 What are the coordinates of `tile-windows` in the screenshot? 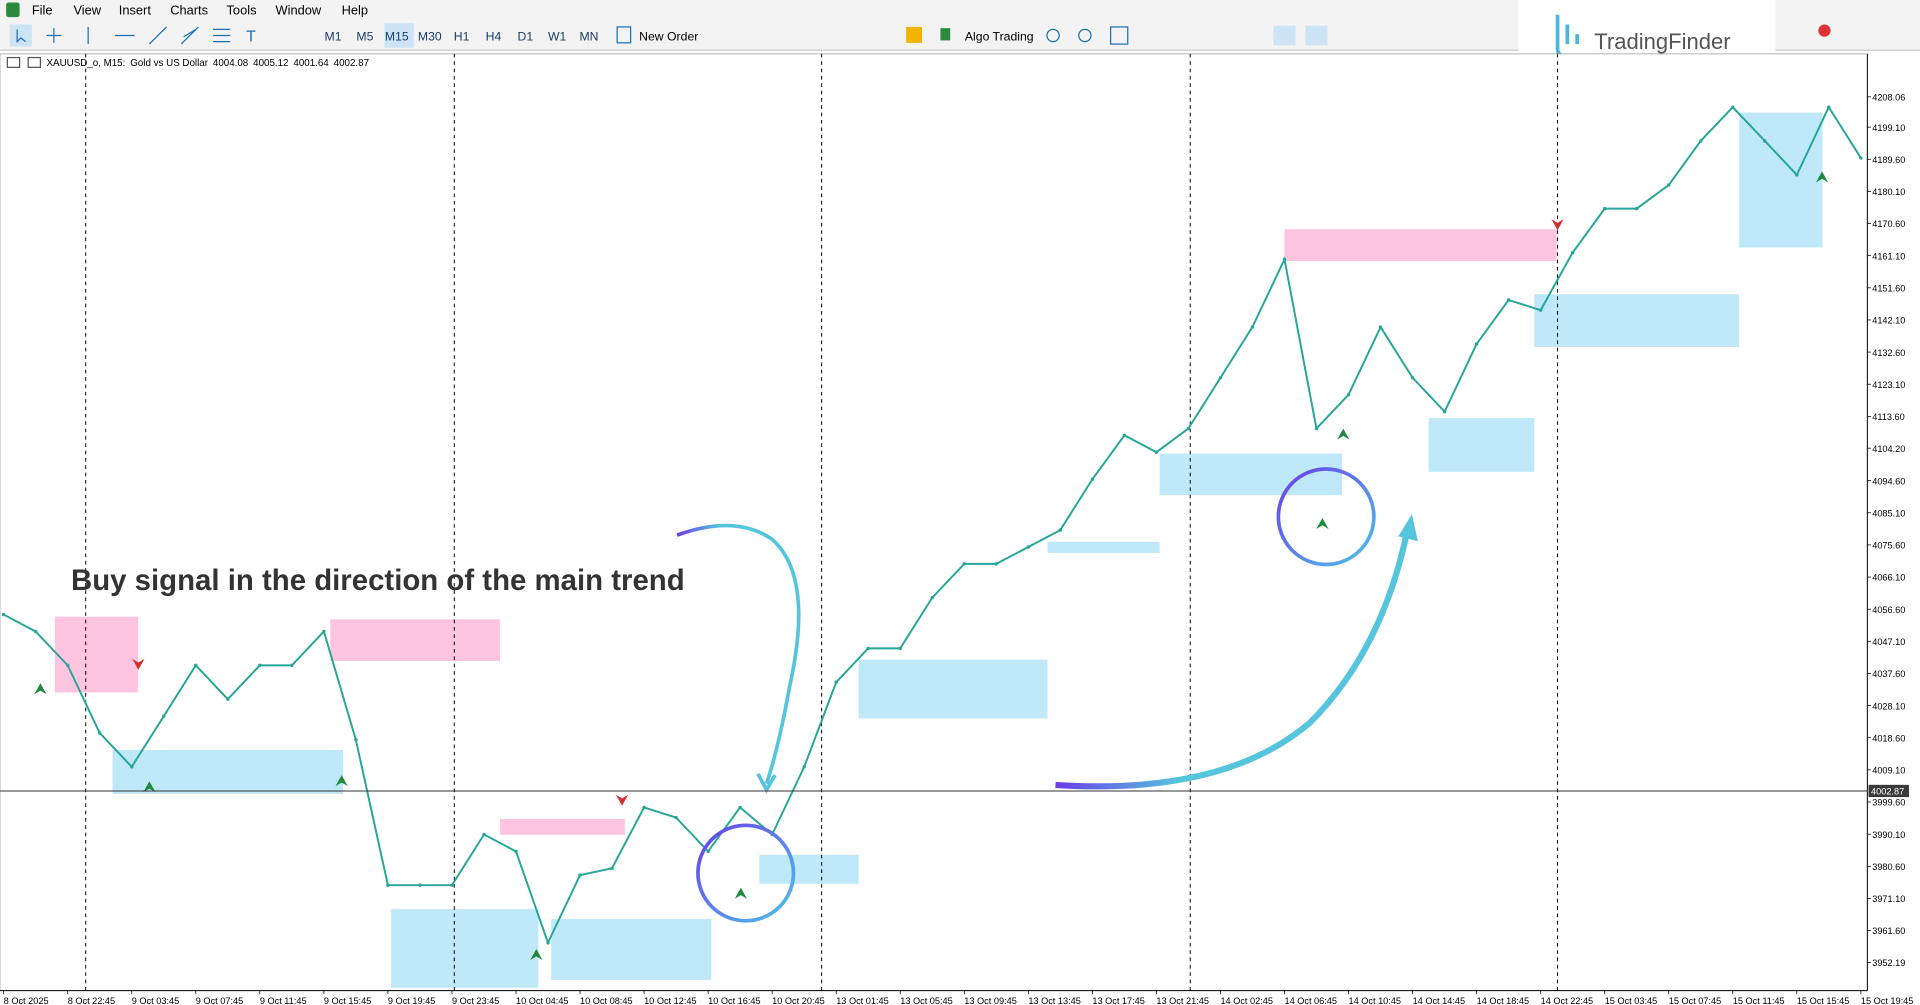 It's located at (1119, 35).